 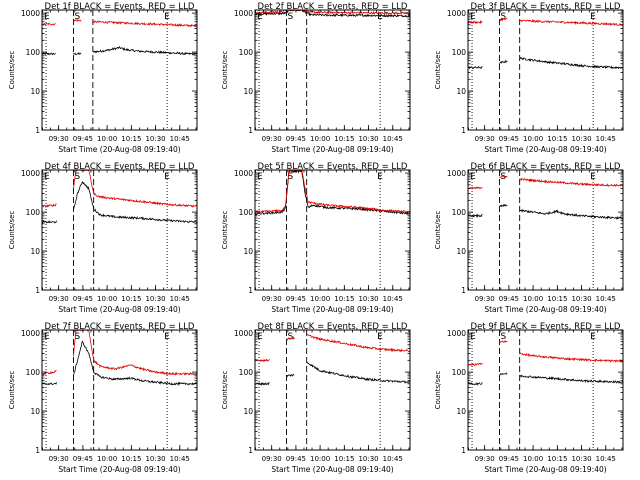 What do you see at coordinates (333, 7) in the screenshot?
I see `panel-title: Det 2f BLACK = Events, RED = LLD` at bounding box center [333, 7].